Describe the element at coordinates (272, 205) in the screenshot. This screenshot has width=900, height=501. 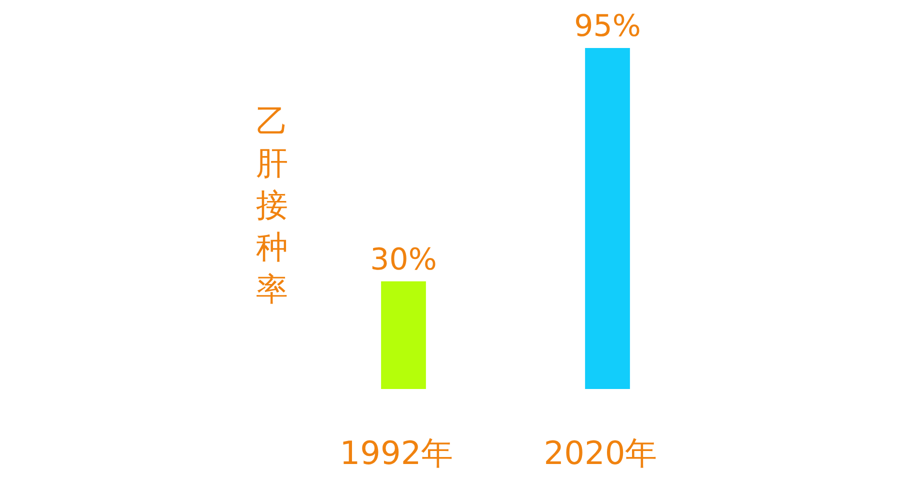
I see `y-axis-title: 乙肝接种率` at that location.